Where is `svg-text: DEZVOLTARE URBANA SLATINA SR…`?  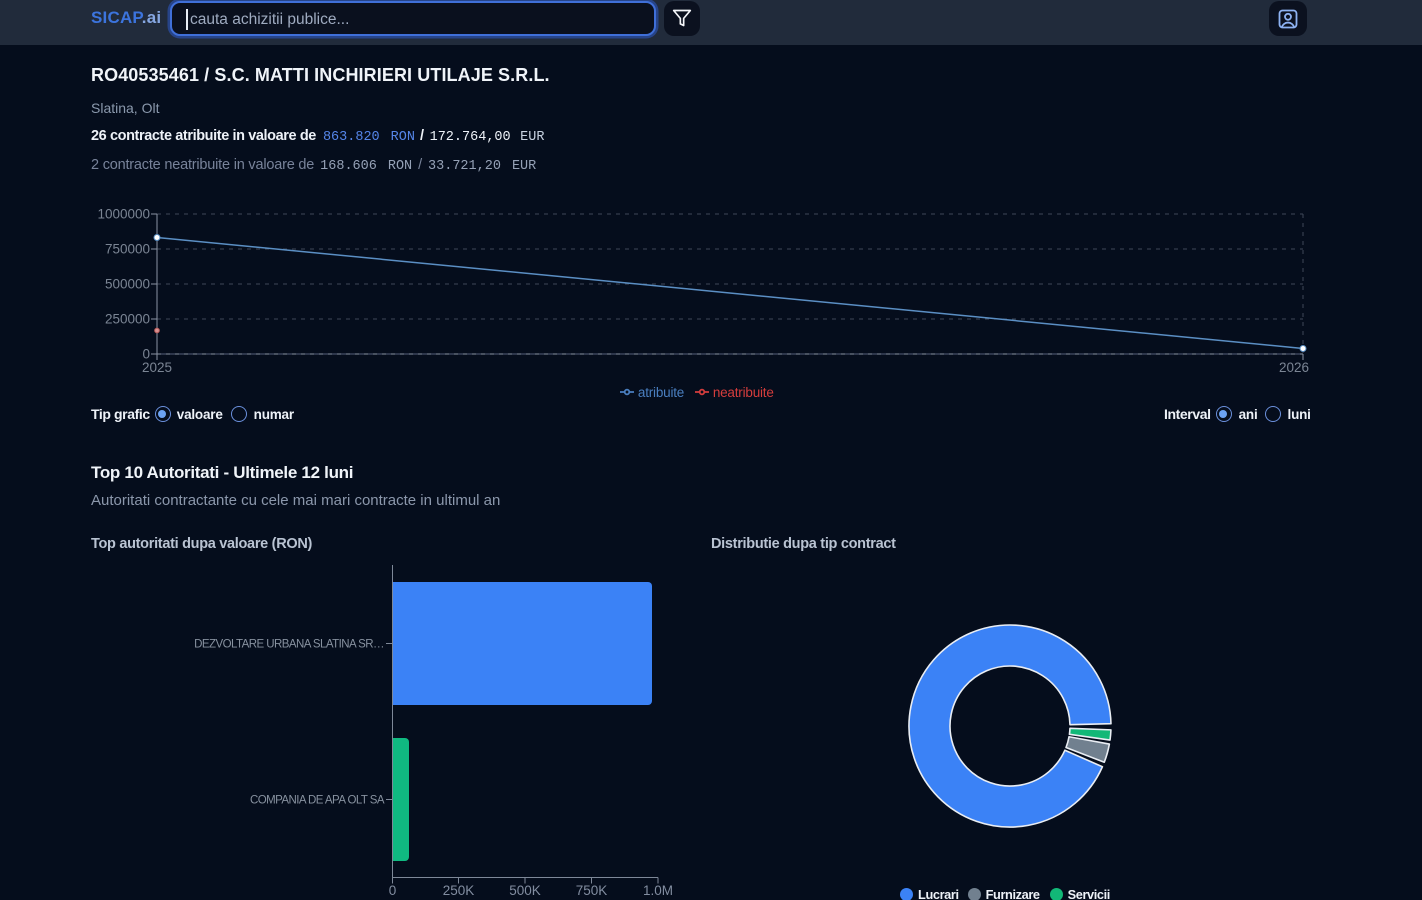
svg-text: DEZVOLTARE URBANA SLATINA SR… is located at coordinates (289, 645).